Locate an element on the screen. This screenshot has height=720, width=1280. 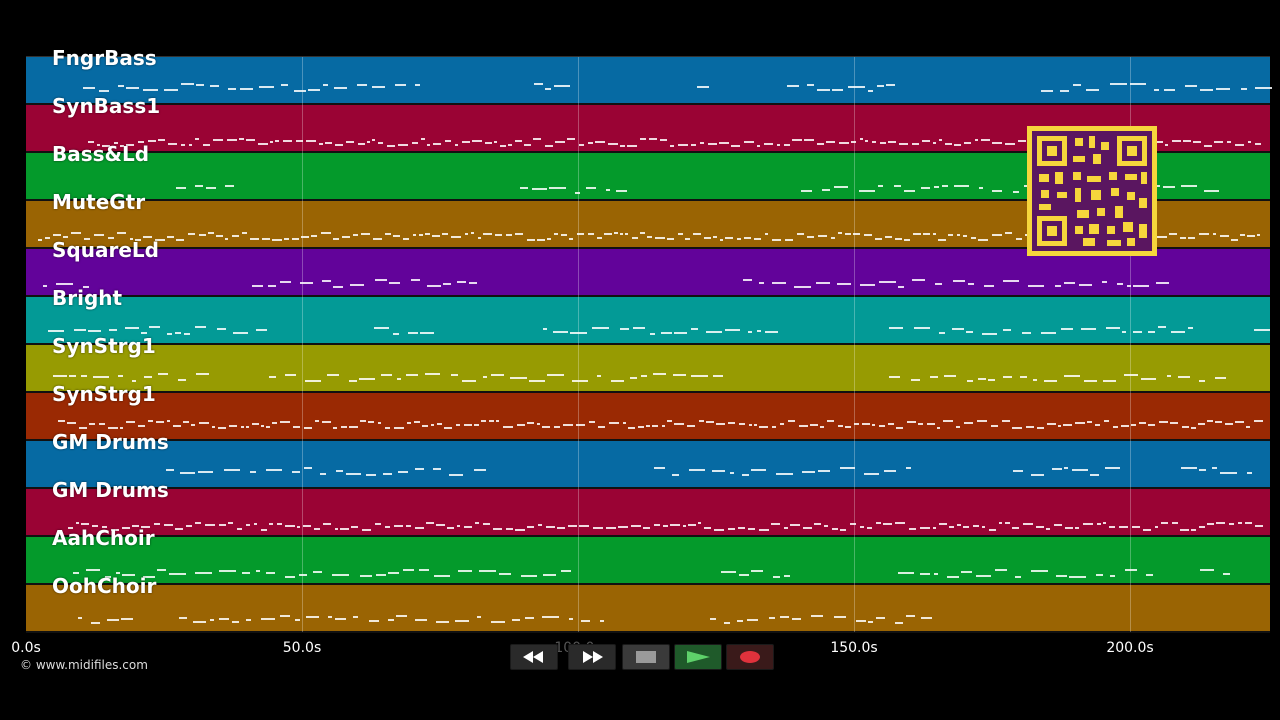
record-icon is located at coordinates (750, 657).